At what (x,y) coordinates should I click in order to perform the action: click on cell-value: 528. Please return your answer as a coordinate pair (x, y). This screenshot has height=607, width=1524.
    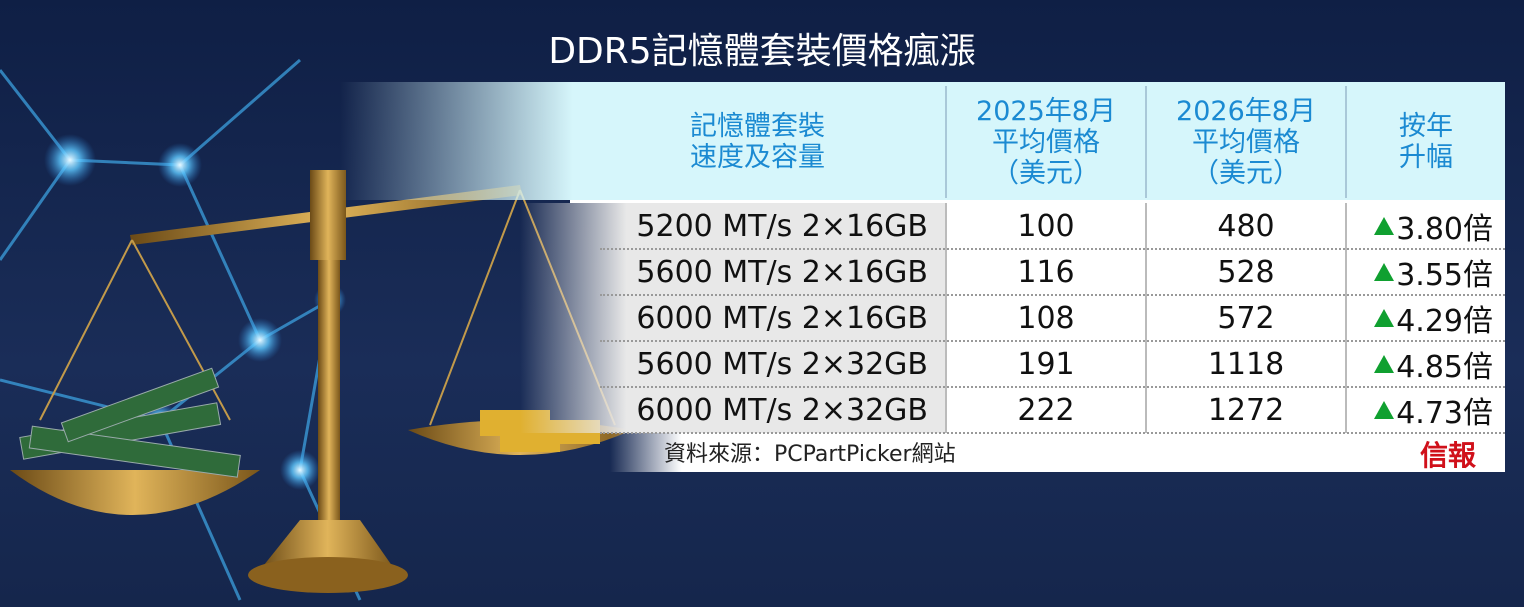
    Looking at the image, I should click on (1245, 272).